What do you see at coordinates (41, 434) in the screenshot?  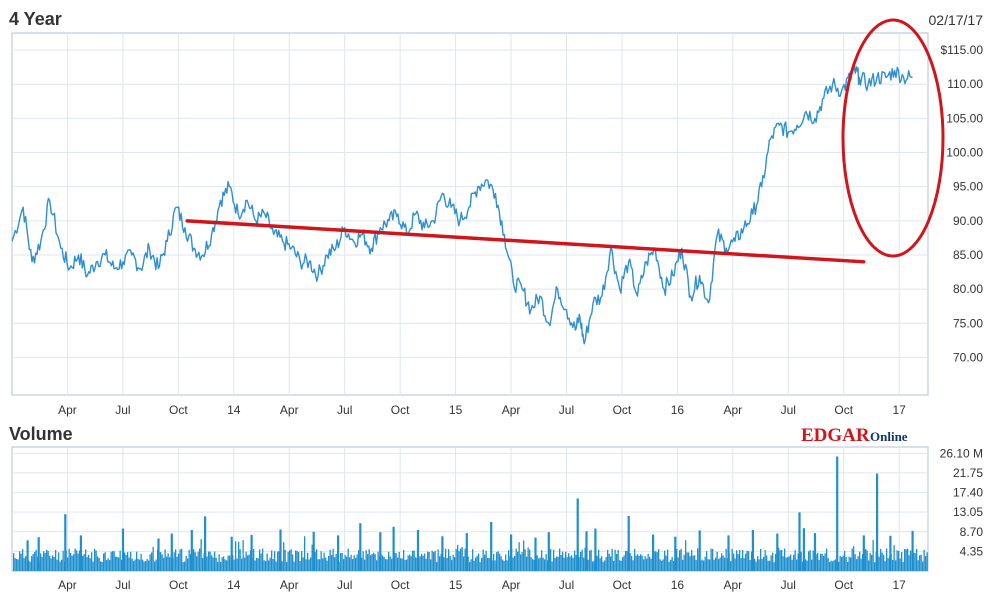 I see `volume-panel-title: Volume` at bounding box center [41, 434].